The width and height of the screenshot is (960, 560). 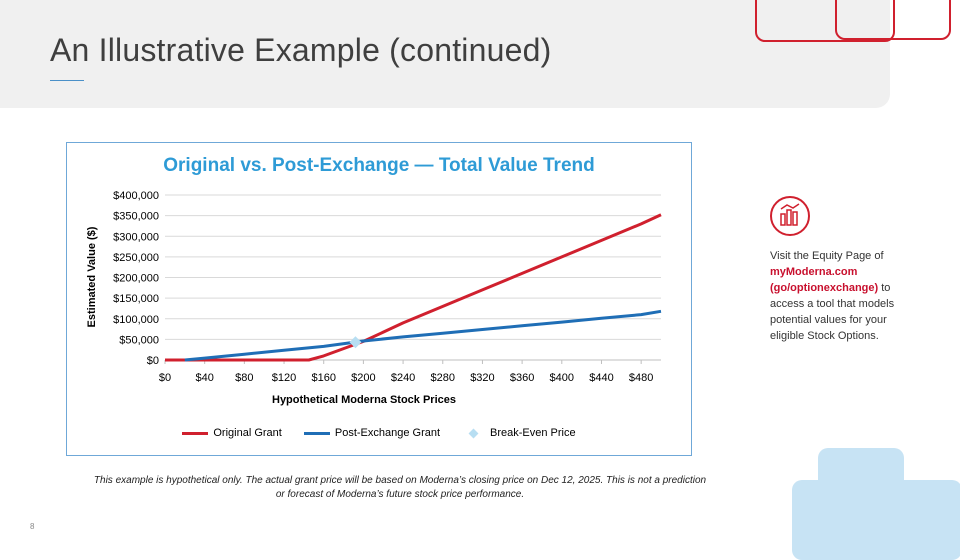 What do you see at coordinates (641, 378) in the screenshot?
I see `x-tick-label: $480` at bounding box center [641, 378].